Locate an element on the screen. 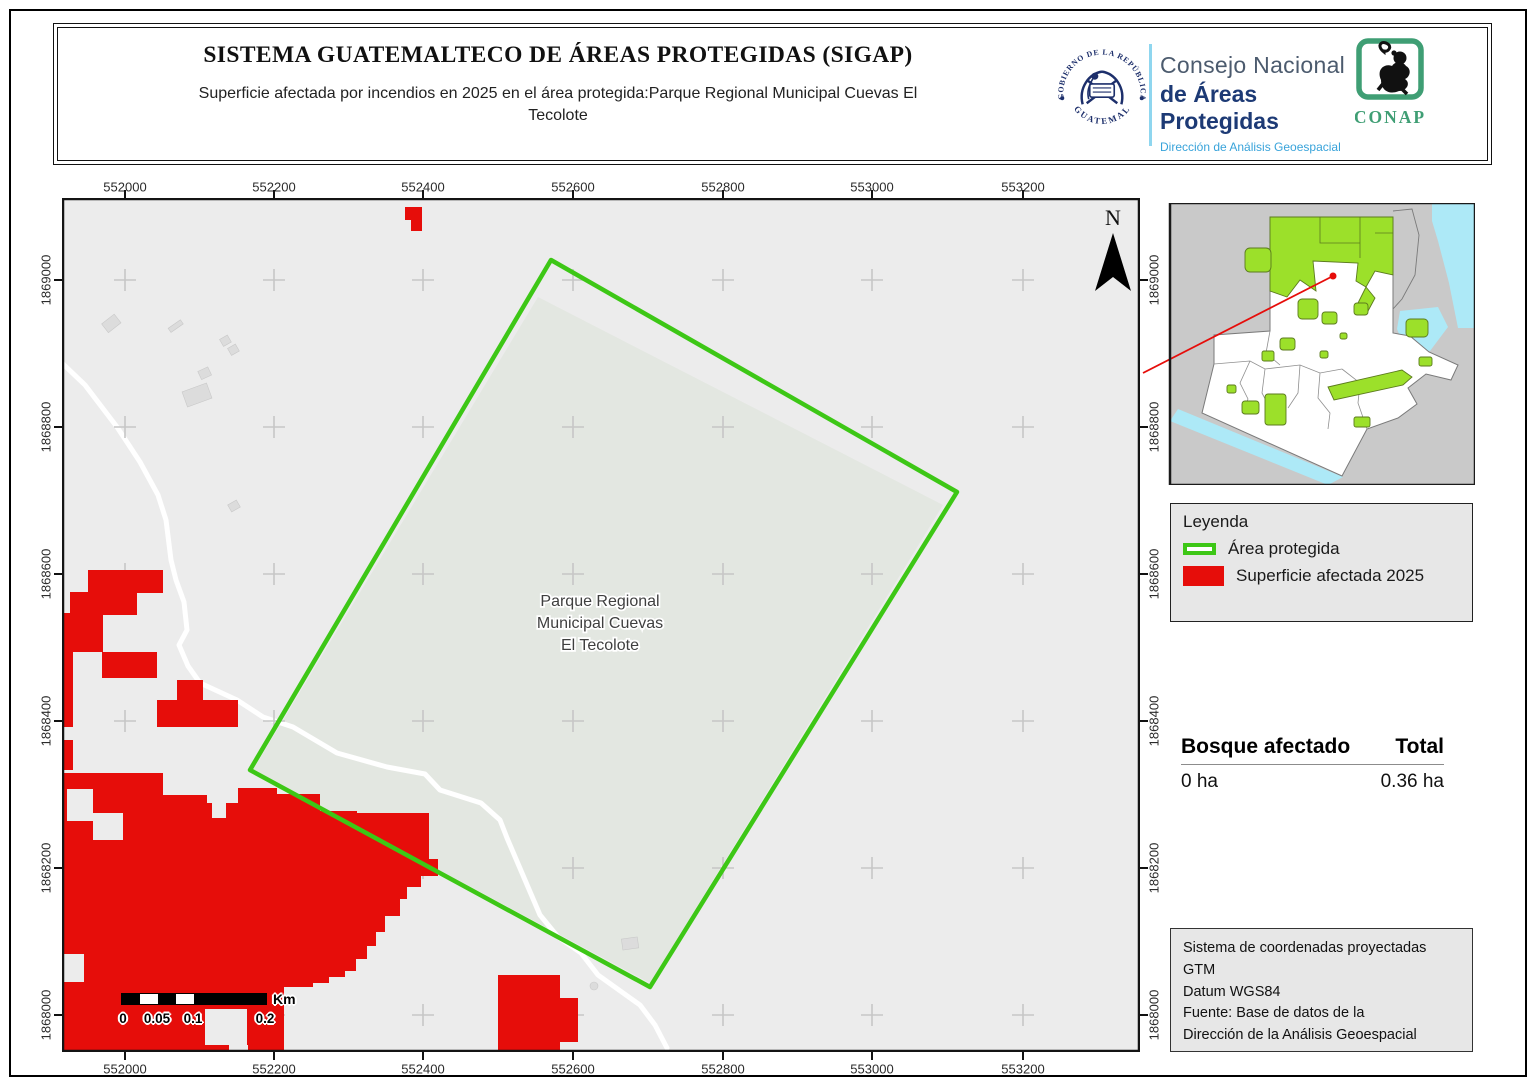 The width and height of the screenshot is (1536, 1086). pacific-ocean is located at coordinates (1256, 447).